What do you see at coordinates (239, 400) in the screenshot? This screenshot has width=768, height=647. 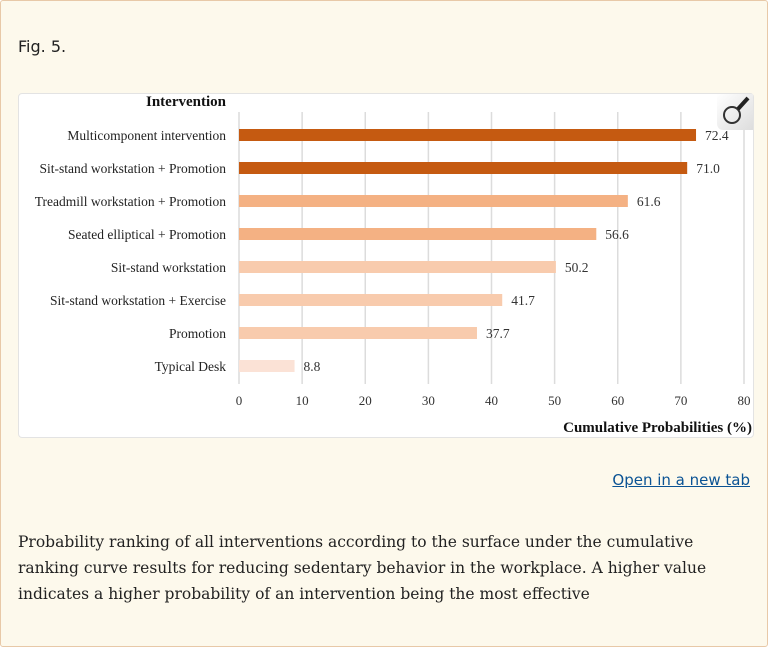 I see `x-tick-label: 0` at bounding box center [239, 400].